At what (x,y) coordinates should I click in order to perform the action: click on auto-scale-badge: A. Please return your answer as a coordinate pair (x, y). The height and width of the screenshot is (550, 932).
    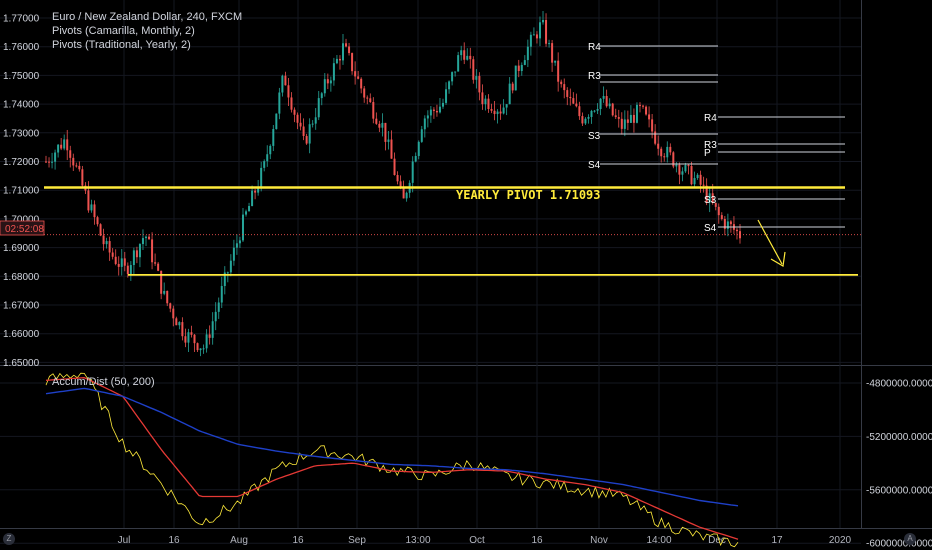
    Looking at the image, I should click on (910, 539).